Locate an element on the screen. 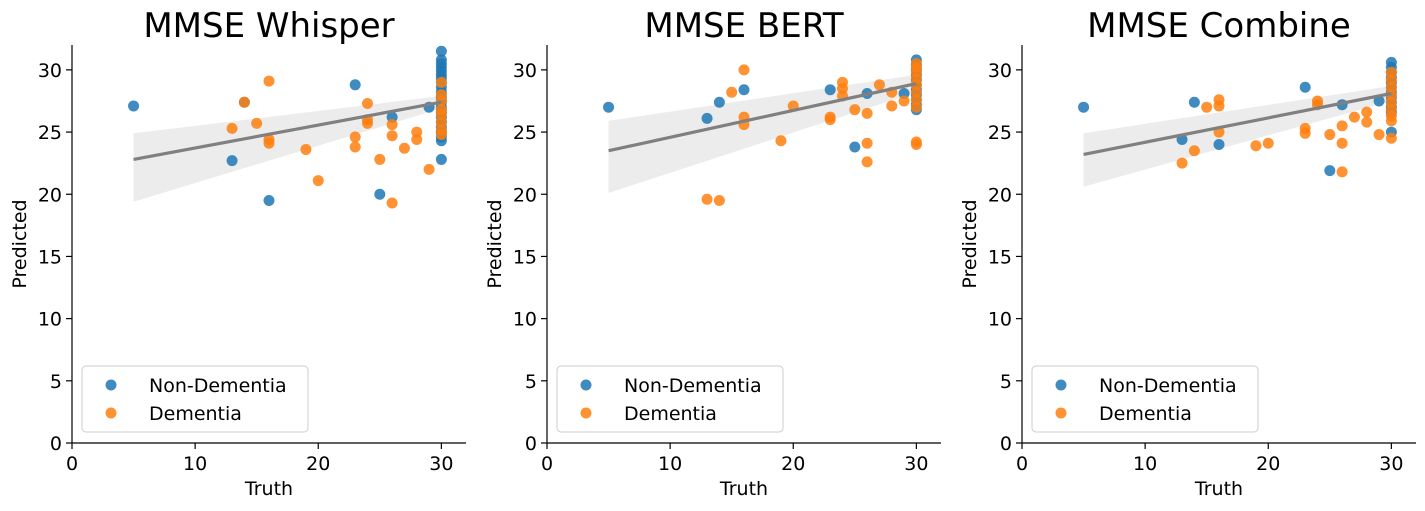 The image size is (1425, 511). x-tick-label: 30 is located at coordinates (916, 464).